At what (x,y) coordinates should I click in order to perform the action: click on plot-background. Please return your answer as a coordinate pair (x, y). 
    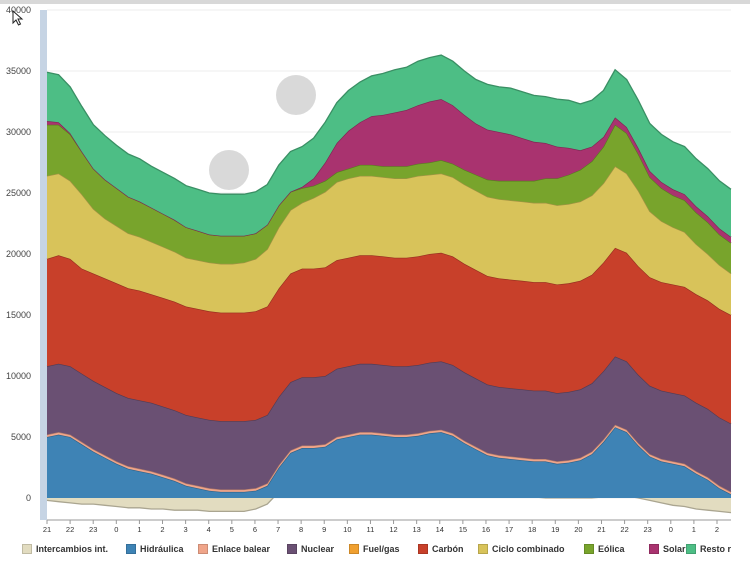
    Looking at the image, I should click on (43, 265).